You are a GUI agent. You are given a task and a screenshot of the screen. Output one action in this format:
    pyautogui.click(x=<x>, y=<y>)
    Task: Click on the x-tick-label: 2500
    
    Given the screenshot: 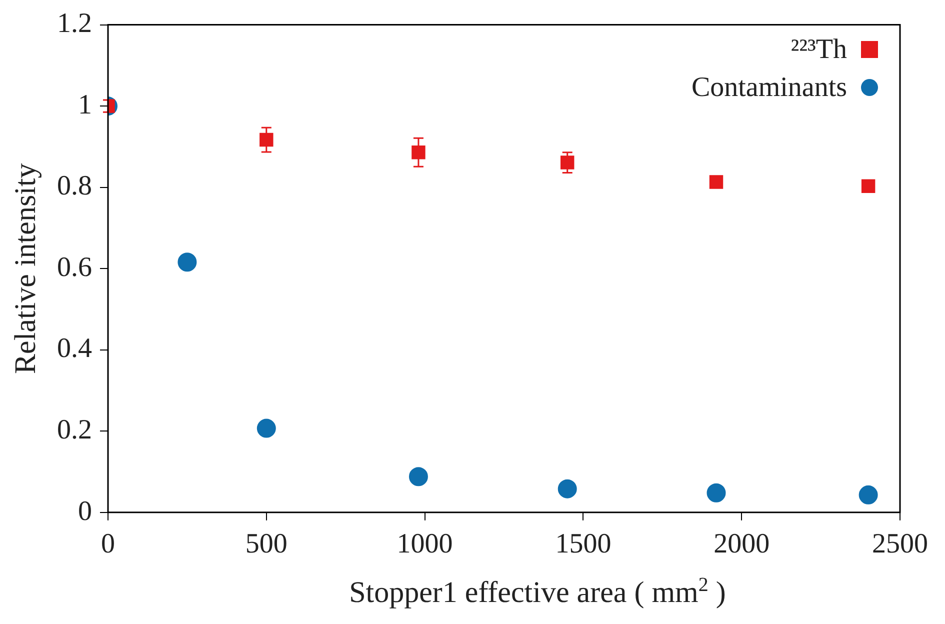 What is the action you would take?
    pyautogui.click(x=900, y=544)
    